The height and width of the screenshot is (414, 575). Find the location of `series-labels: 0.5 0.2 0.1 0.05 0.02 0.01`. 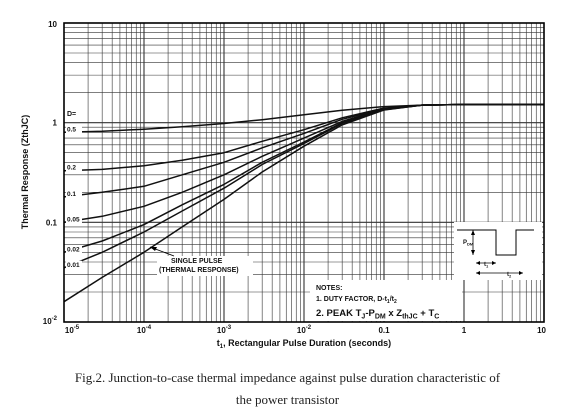

series-labels: 0.5 0.2 0.1 0.05 0.02 0.01 is located at coordinates (74, 197).